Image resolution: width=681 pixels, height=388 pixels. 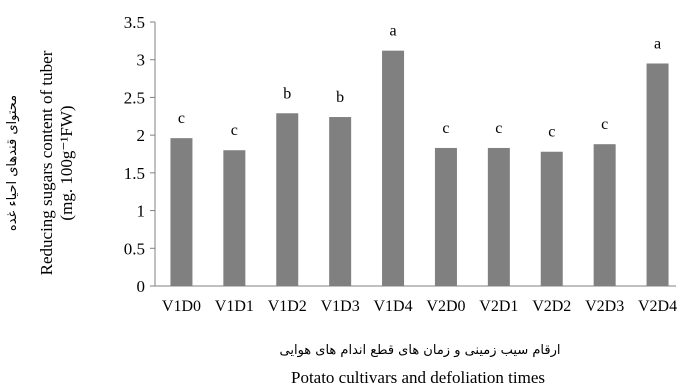 What do you see at coordinates (340, 97) in the screenshot?
I see `significance-letter-V1D3: b` at bounding box center [340, 97].